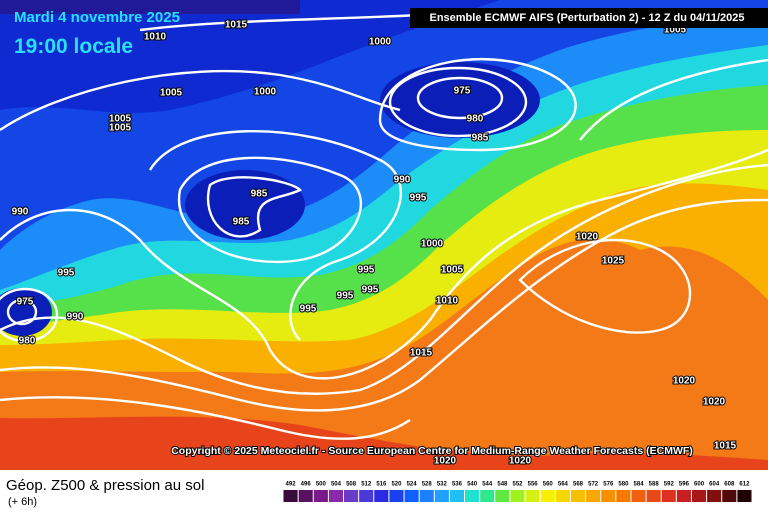  What do you see at coordinates (699, 485) in the screenshot?
I see `colorbar-label: 600` at bounding box center [699, 485].